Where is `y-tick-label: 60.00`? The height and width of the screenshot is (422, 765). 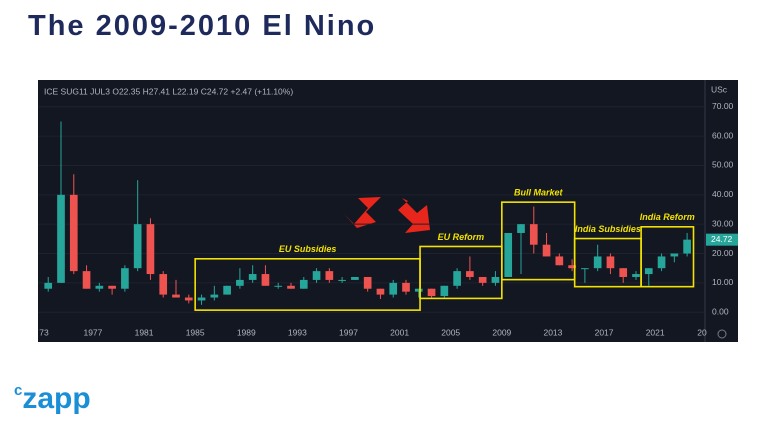
y-tick-label: 60.00 is located at coordinates (723, 135).